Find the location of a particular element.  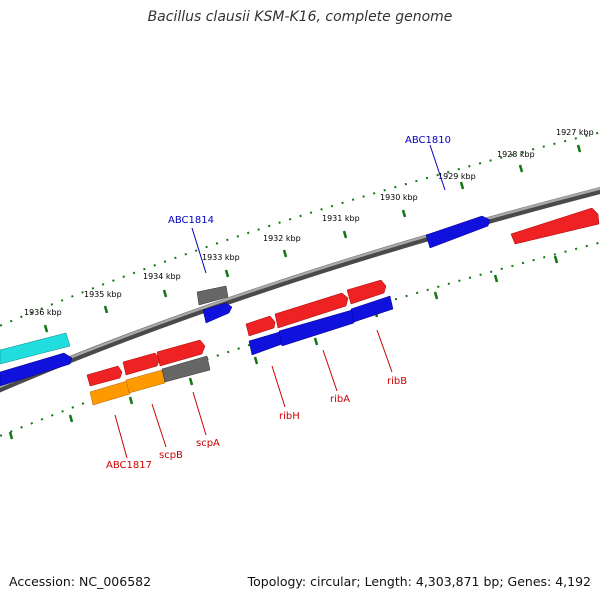

tick-label: 1931 kbp is located at coordinates (341, 218).